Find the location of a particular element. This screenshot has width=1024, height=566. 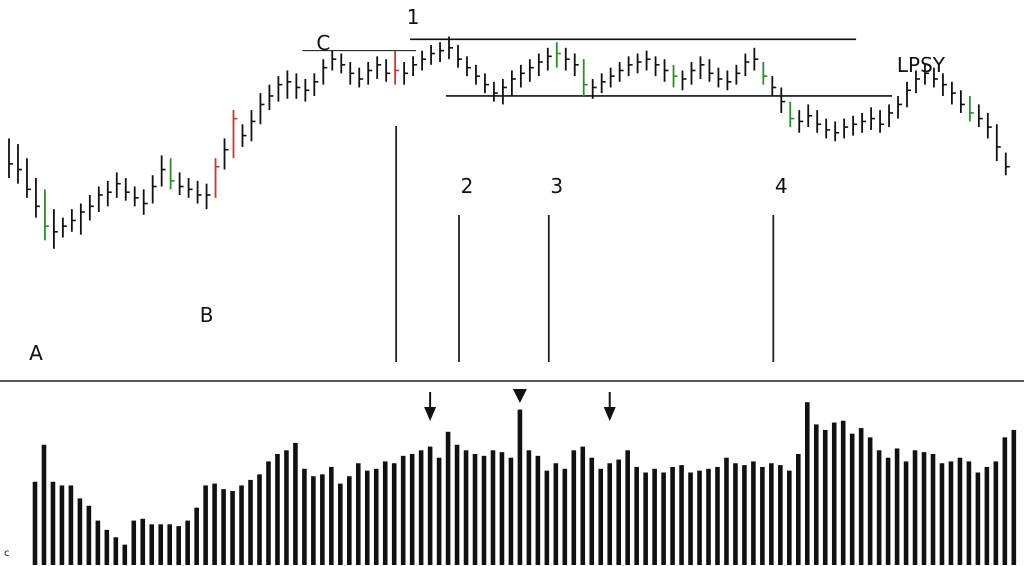

volume-triangle-marker is located at coordinates (519, 396).